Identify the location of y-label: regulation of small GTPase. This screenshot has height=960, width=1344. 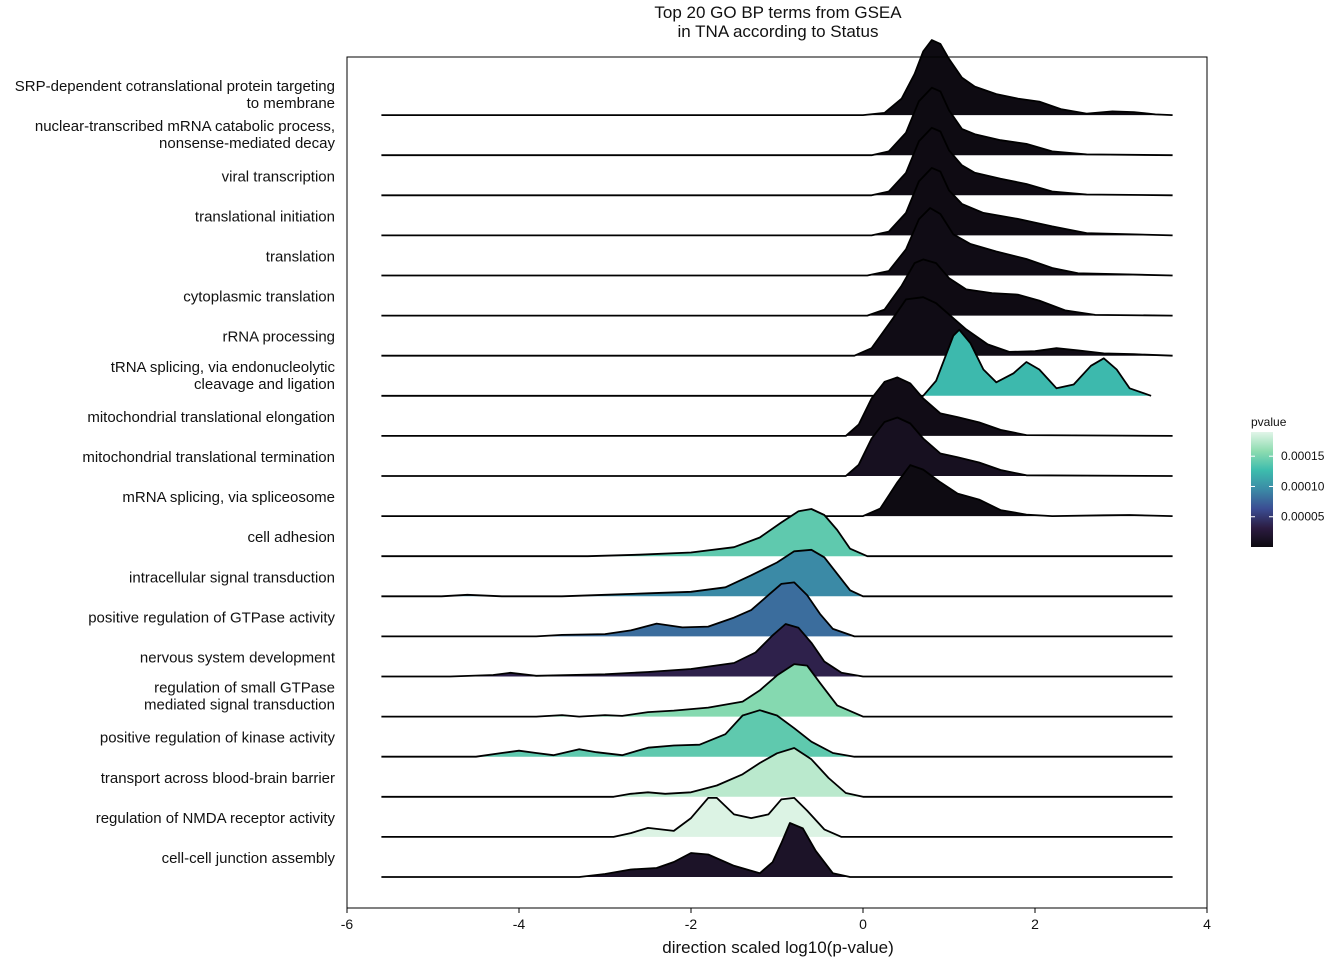
(244, 688).